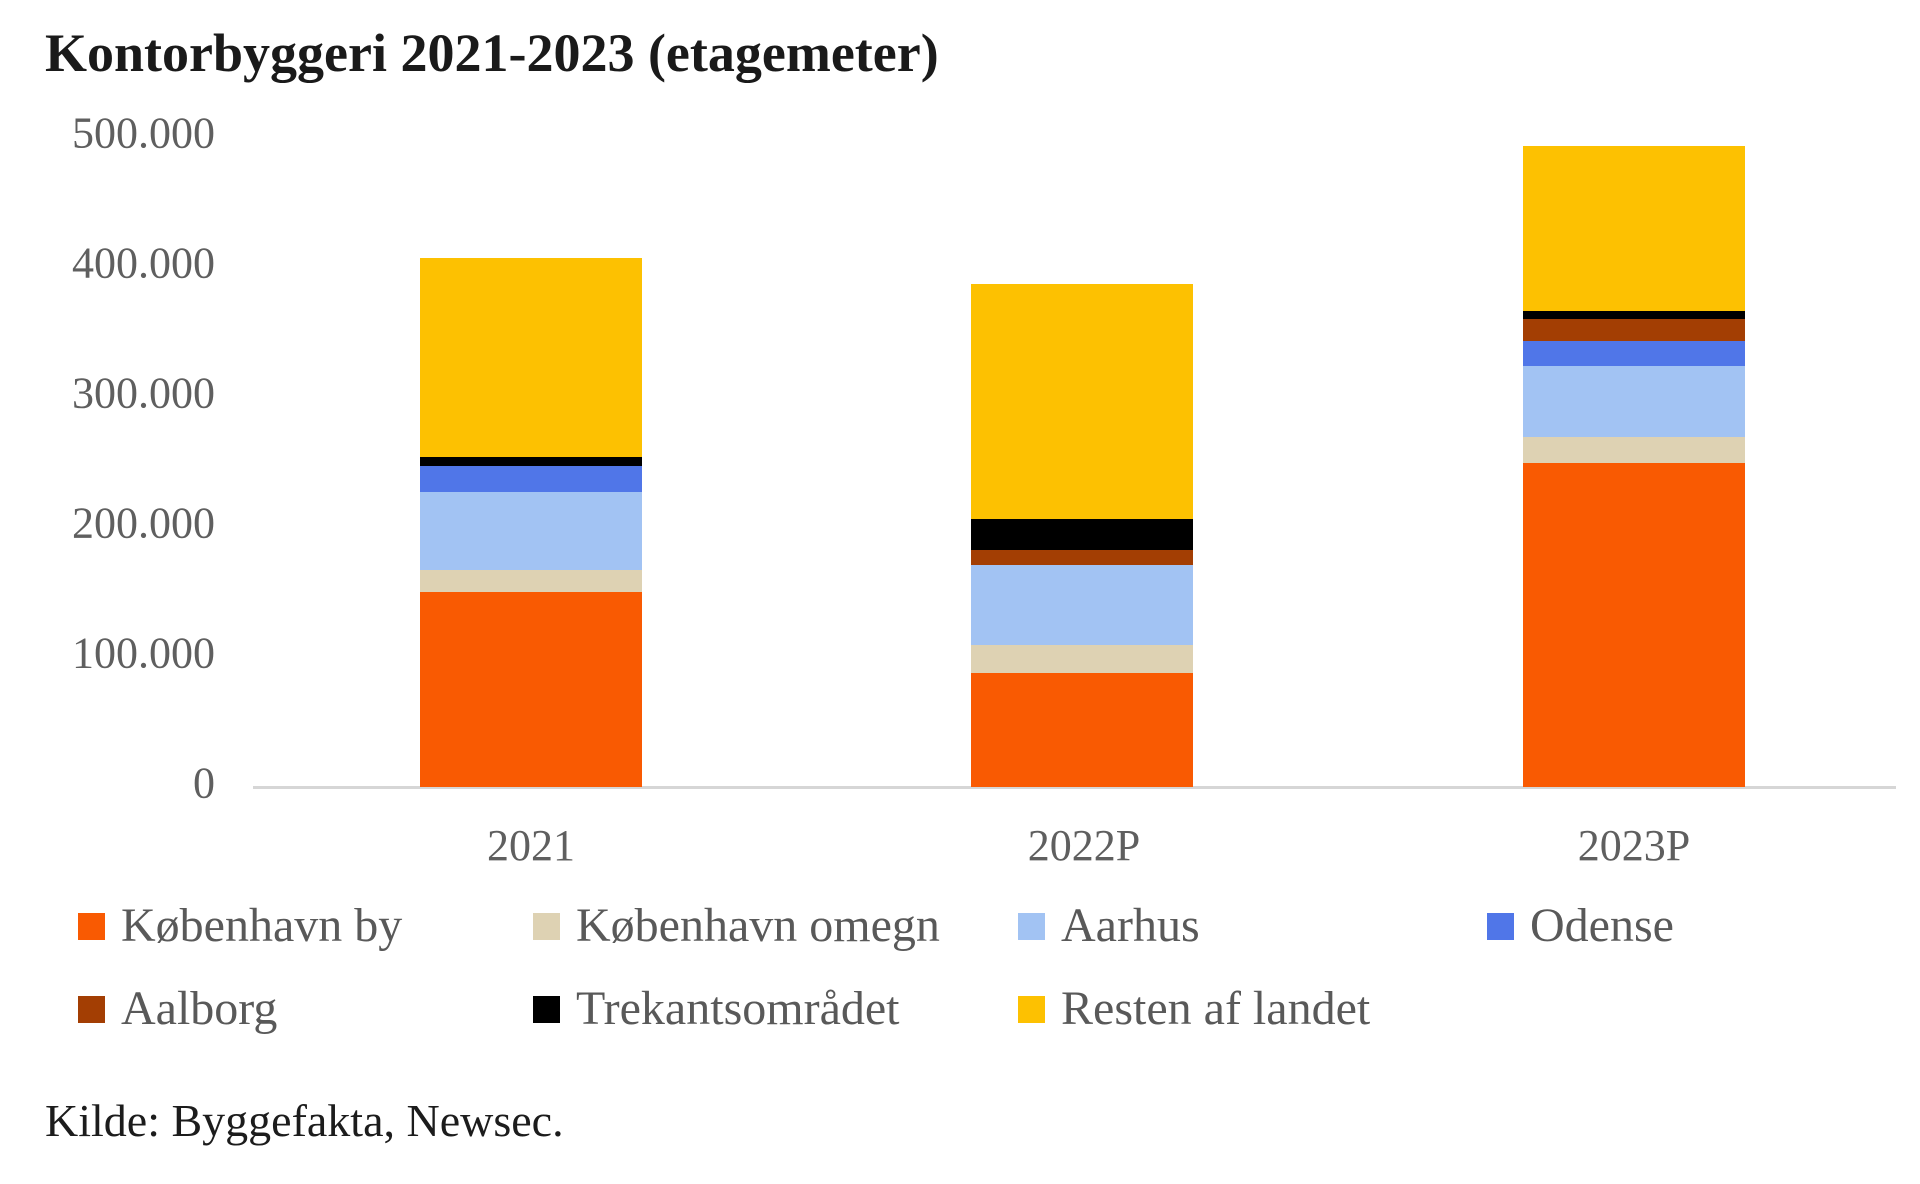 This screenshot has width=1920, height=1184. I want to click on legend-item: Trekantsområdet, so click(716, 1009).